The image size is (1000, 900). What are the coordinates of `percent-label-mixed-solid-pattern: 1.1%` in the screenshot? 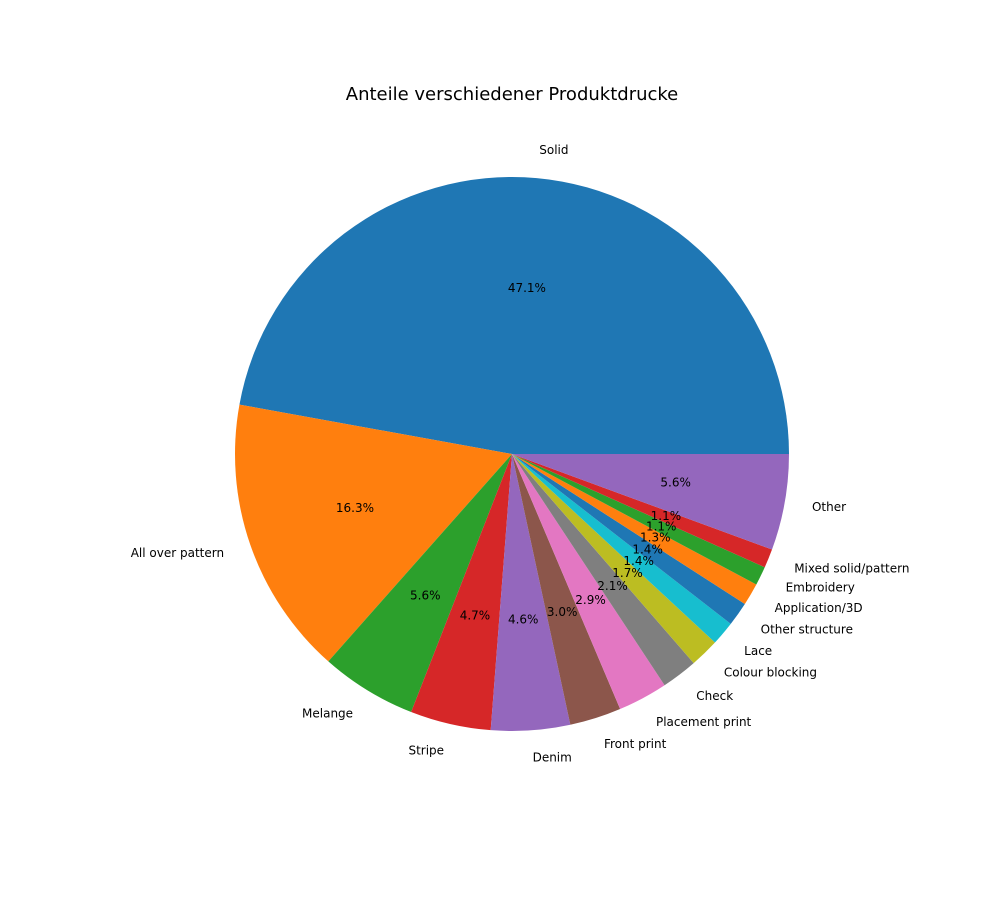 It's located at (666, 516).